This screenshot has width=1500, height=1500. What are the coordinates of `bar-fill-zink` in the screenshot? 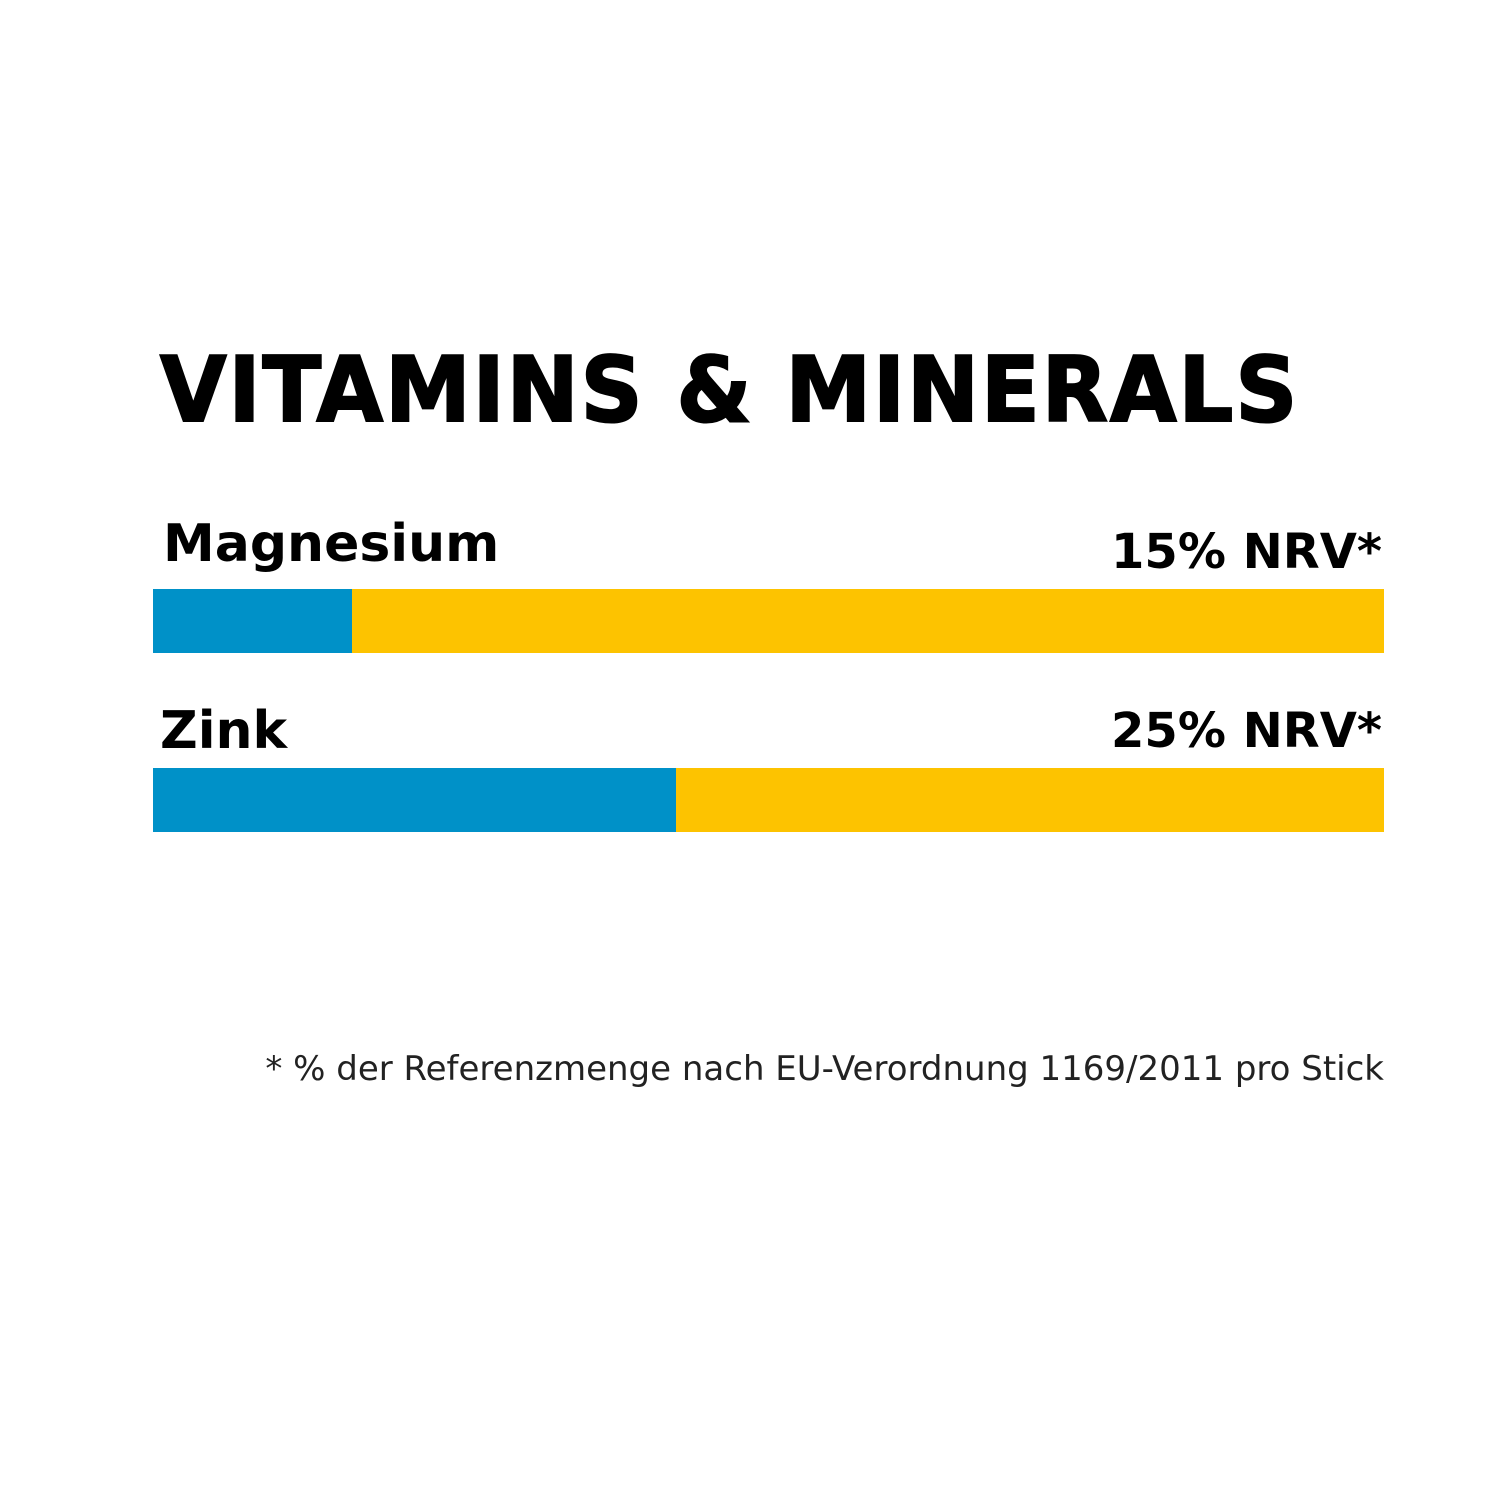 It's located at (415, 800).